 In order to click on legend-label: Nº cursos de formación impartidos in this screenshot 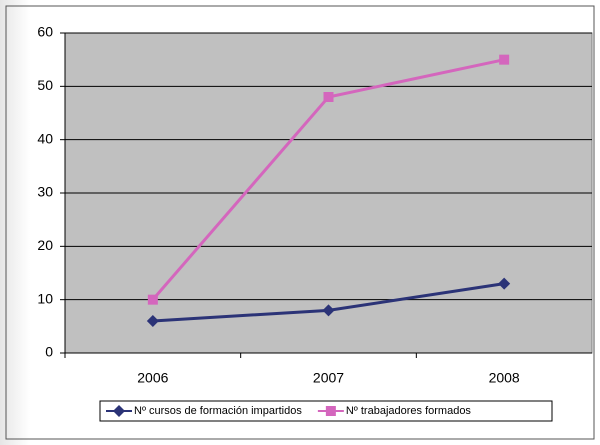, I will do `click(218, 411)`.